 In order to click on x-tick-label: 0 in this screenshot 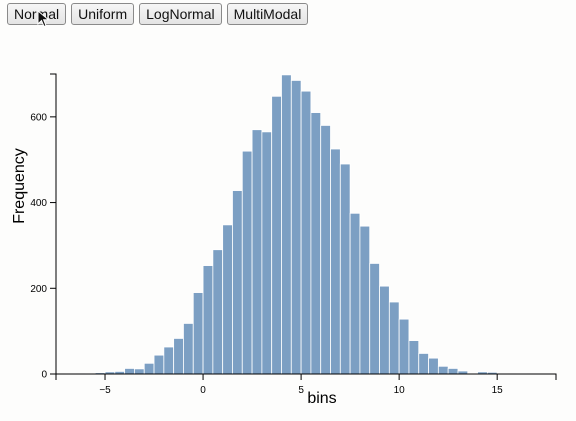, I will do `click(203, 390)`.